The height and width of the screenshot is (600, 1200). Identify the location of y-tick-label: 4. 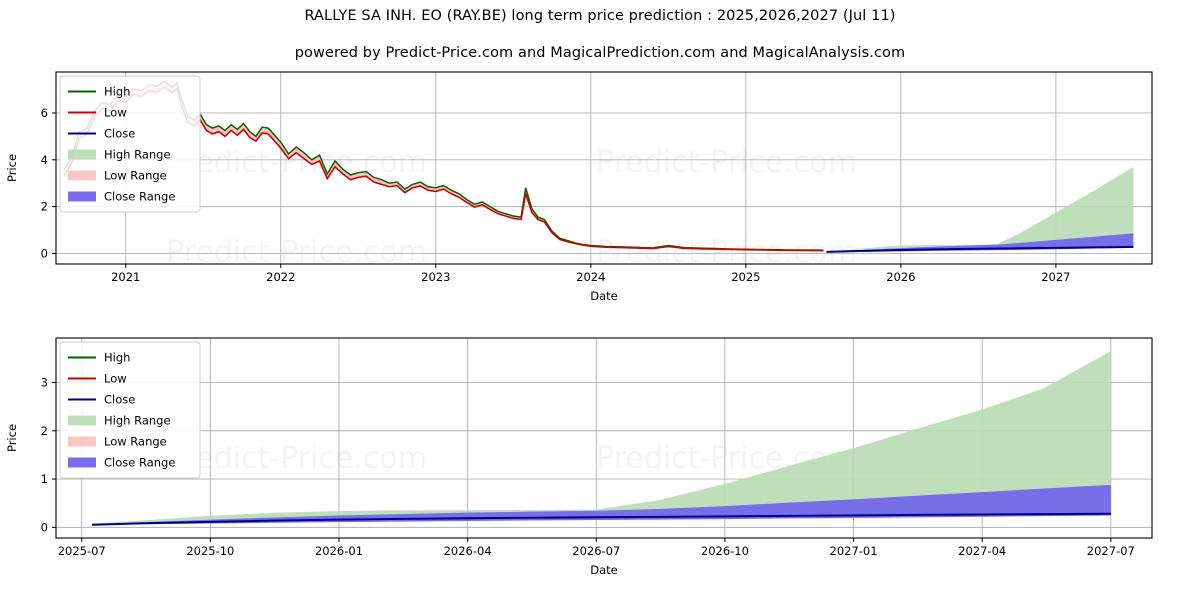
(44, 160).